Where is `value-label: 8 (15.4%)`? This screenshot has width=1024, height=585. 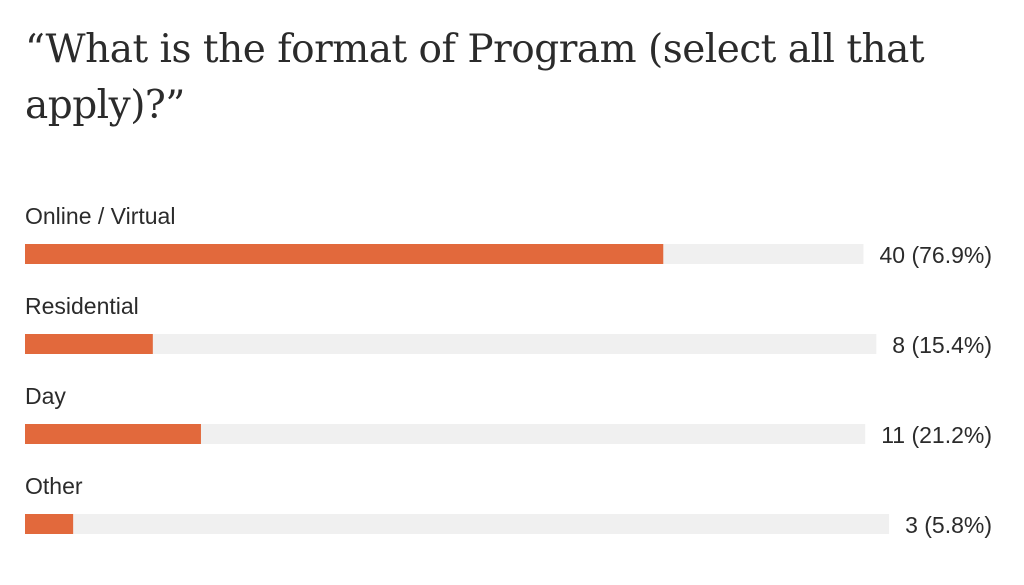
value-label: 8 (15.4%) is located at coordinates (942, 345).